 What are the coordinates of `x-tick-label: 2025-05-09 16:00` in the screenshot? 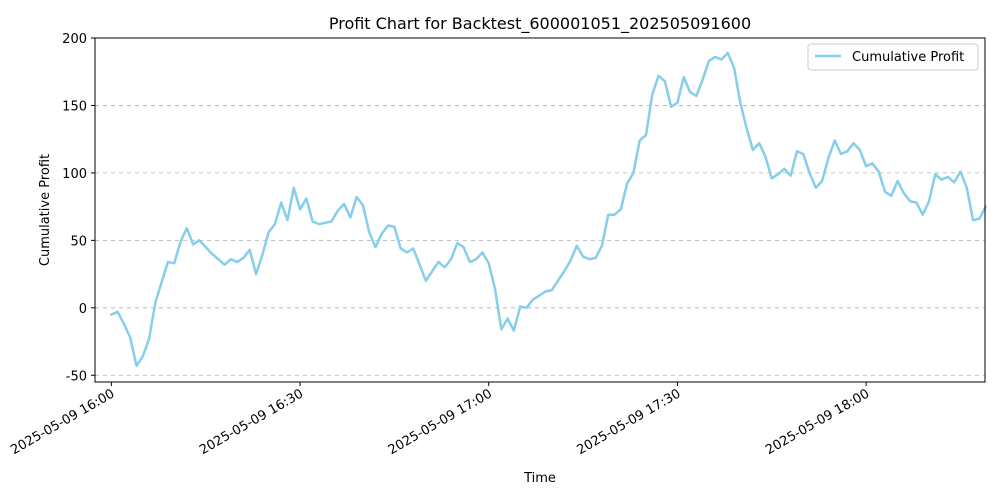 It's located at (62, 422).